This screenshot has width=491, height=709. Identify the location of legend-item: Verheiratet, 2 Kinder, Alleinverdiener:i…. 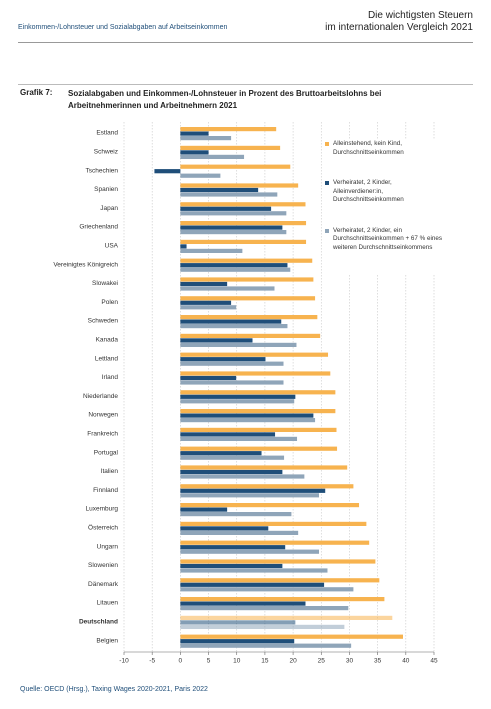
(384, 192).